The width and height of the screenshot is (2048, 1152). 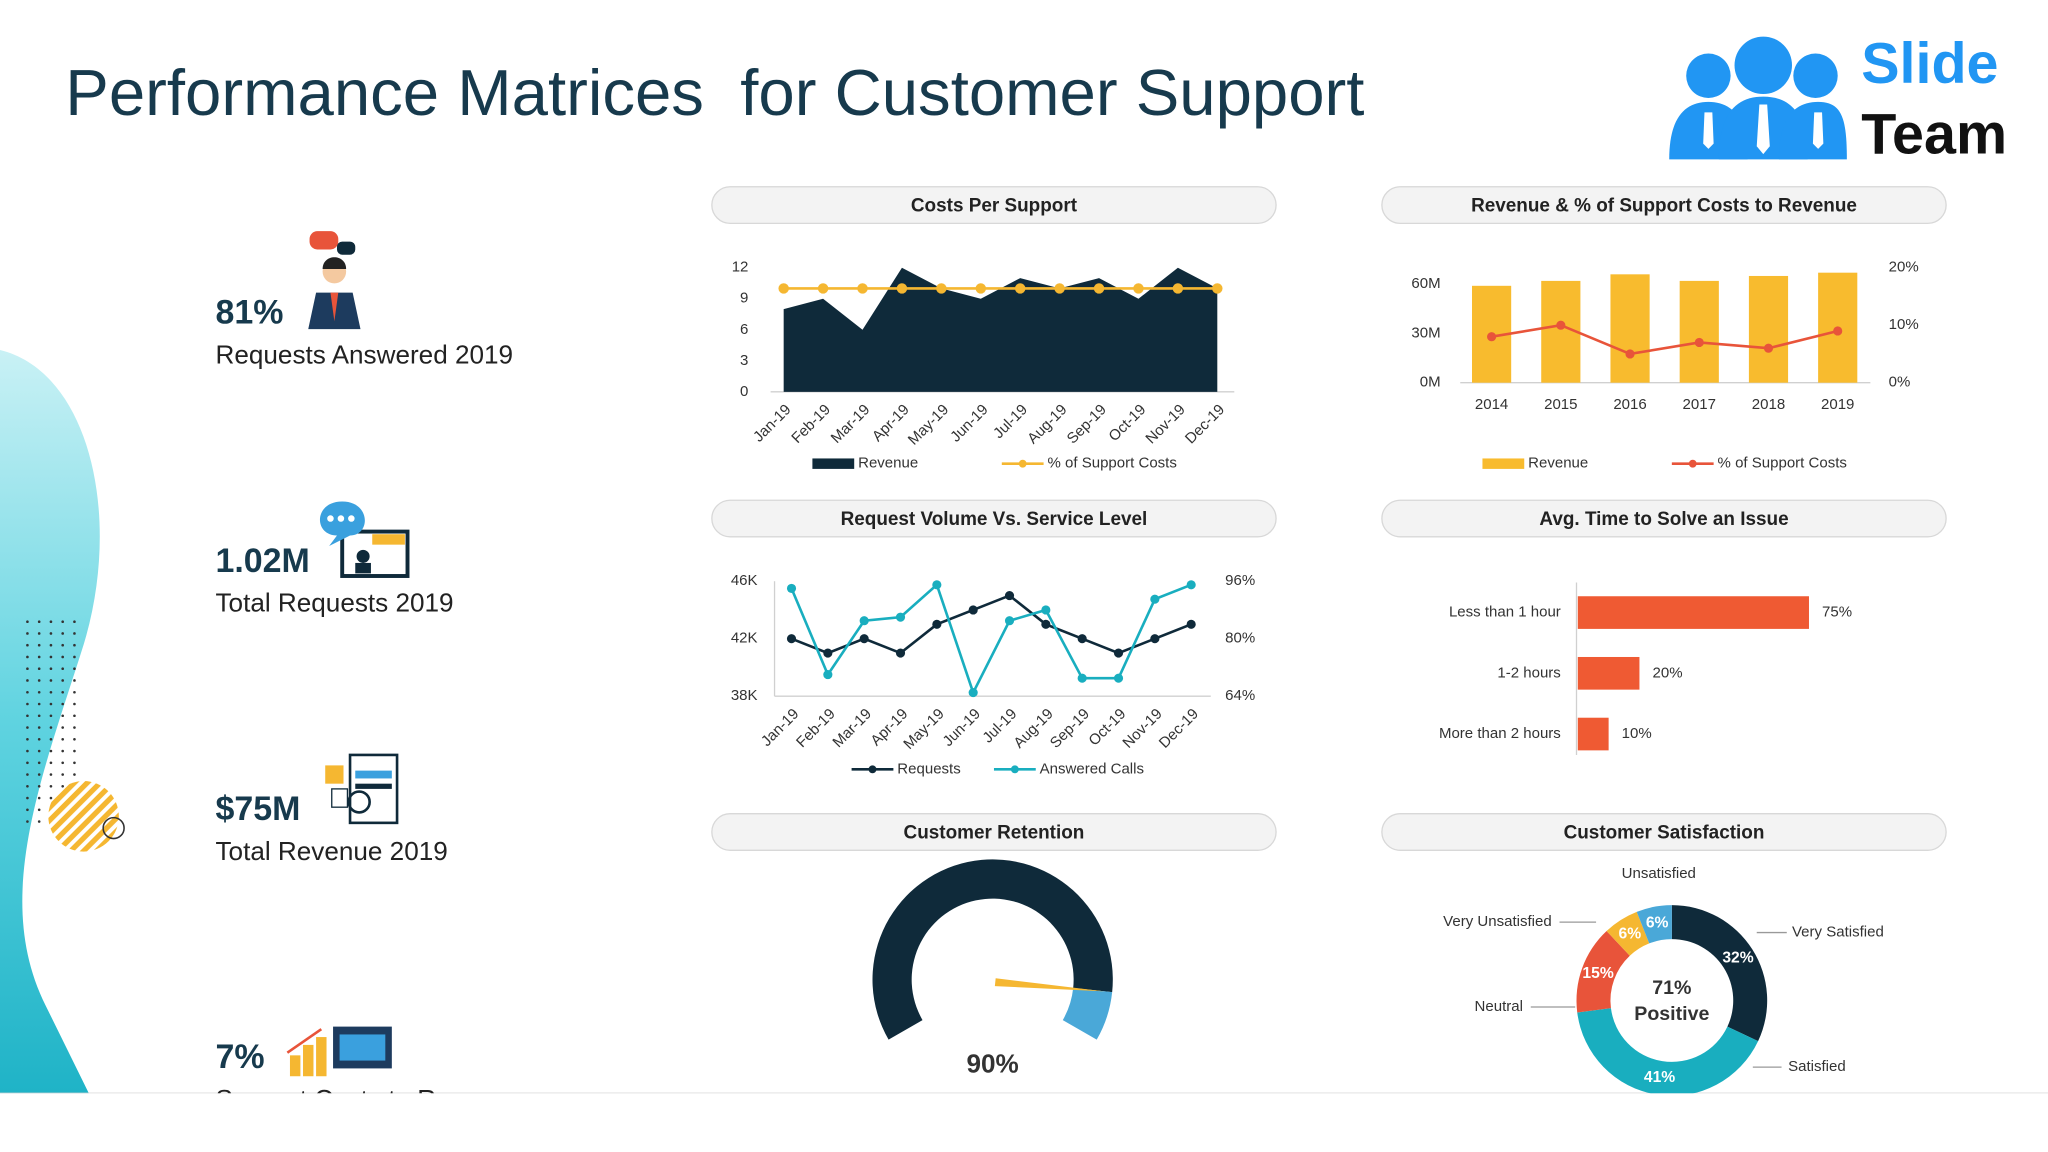 What do you see at coordinates (263, 561) in the screenshot?
I see `kpi-value: 1.02M` at bounding box center [263, 561].